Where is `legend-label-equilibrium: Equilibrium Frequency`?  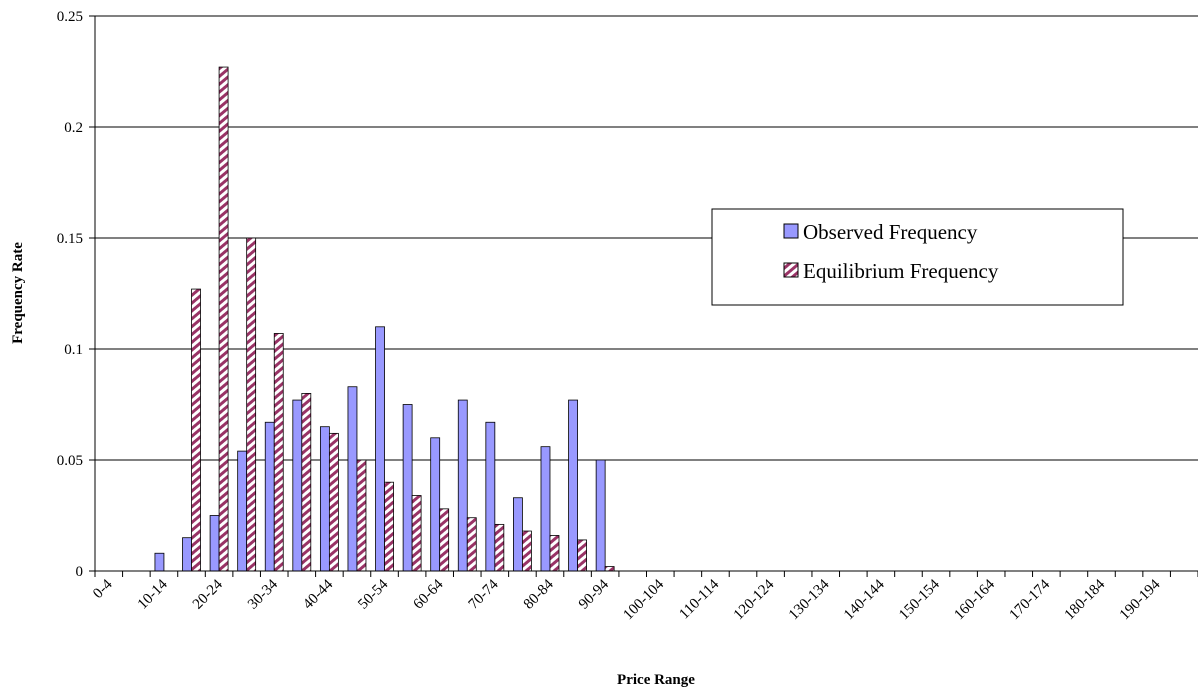
legend-label-equilibrium: Equilibrium Frequency is located at coordinates (901, 271).